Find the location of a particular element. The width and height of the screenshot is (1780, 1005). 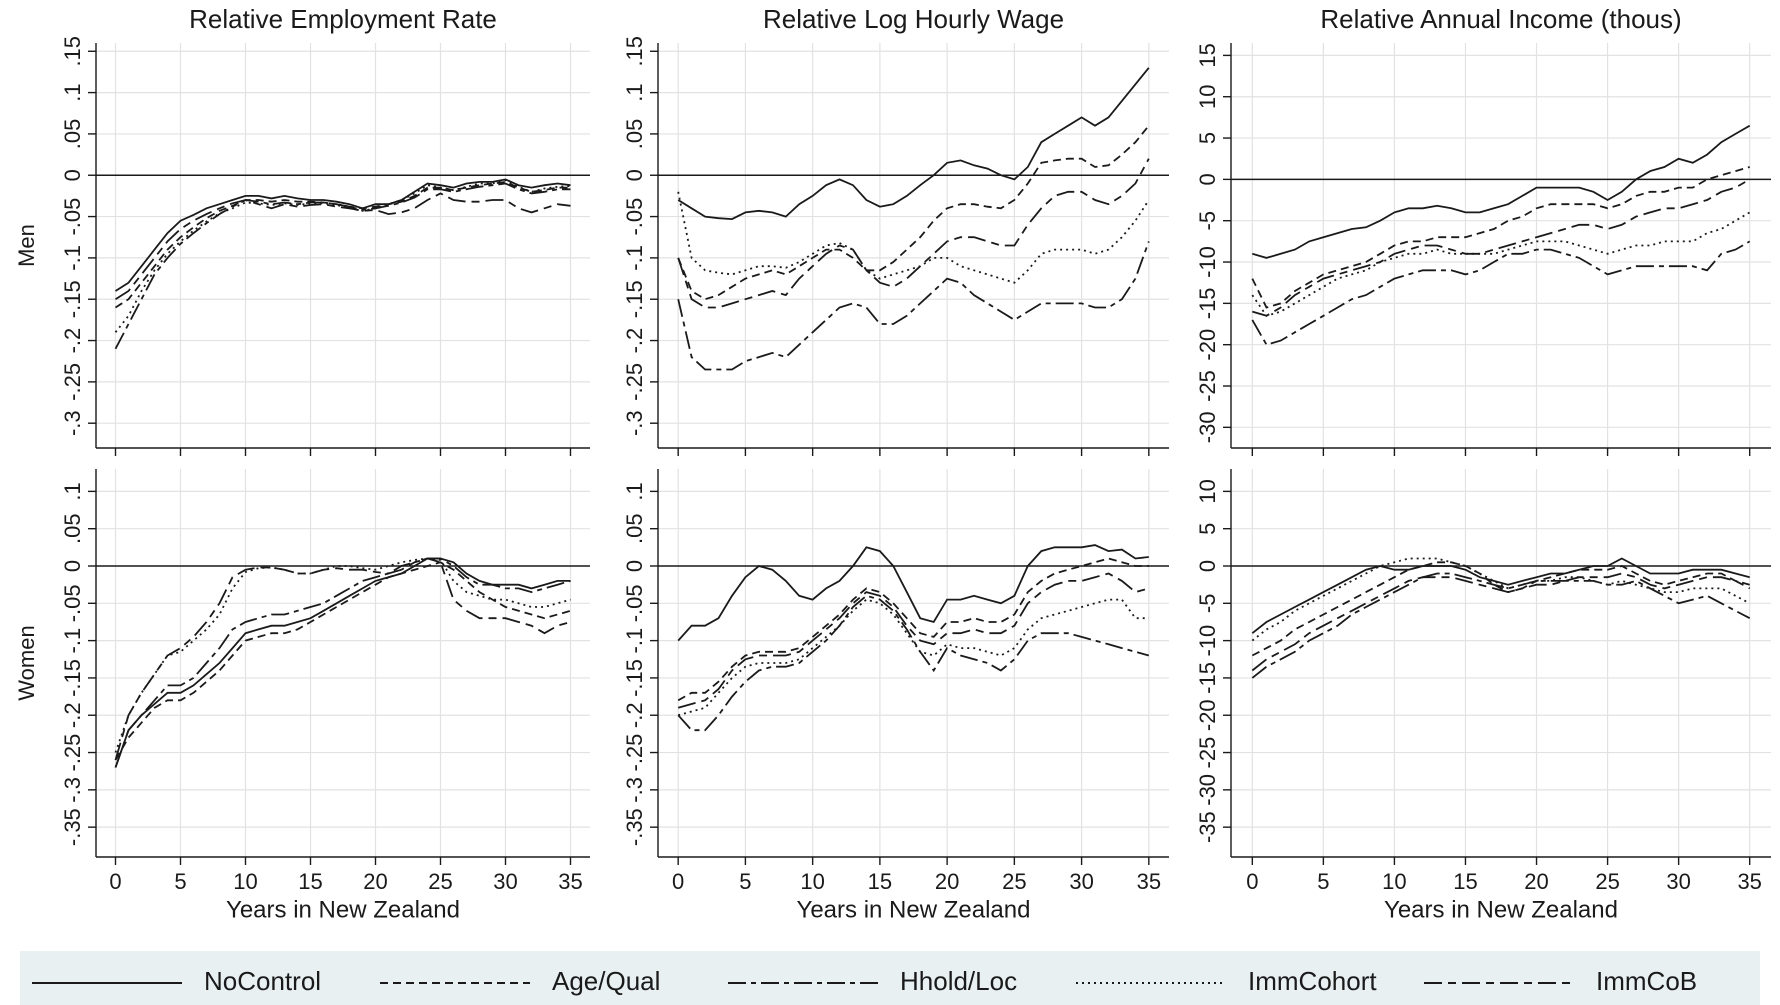

row-label: Women is located at coordinates (26, 662).